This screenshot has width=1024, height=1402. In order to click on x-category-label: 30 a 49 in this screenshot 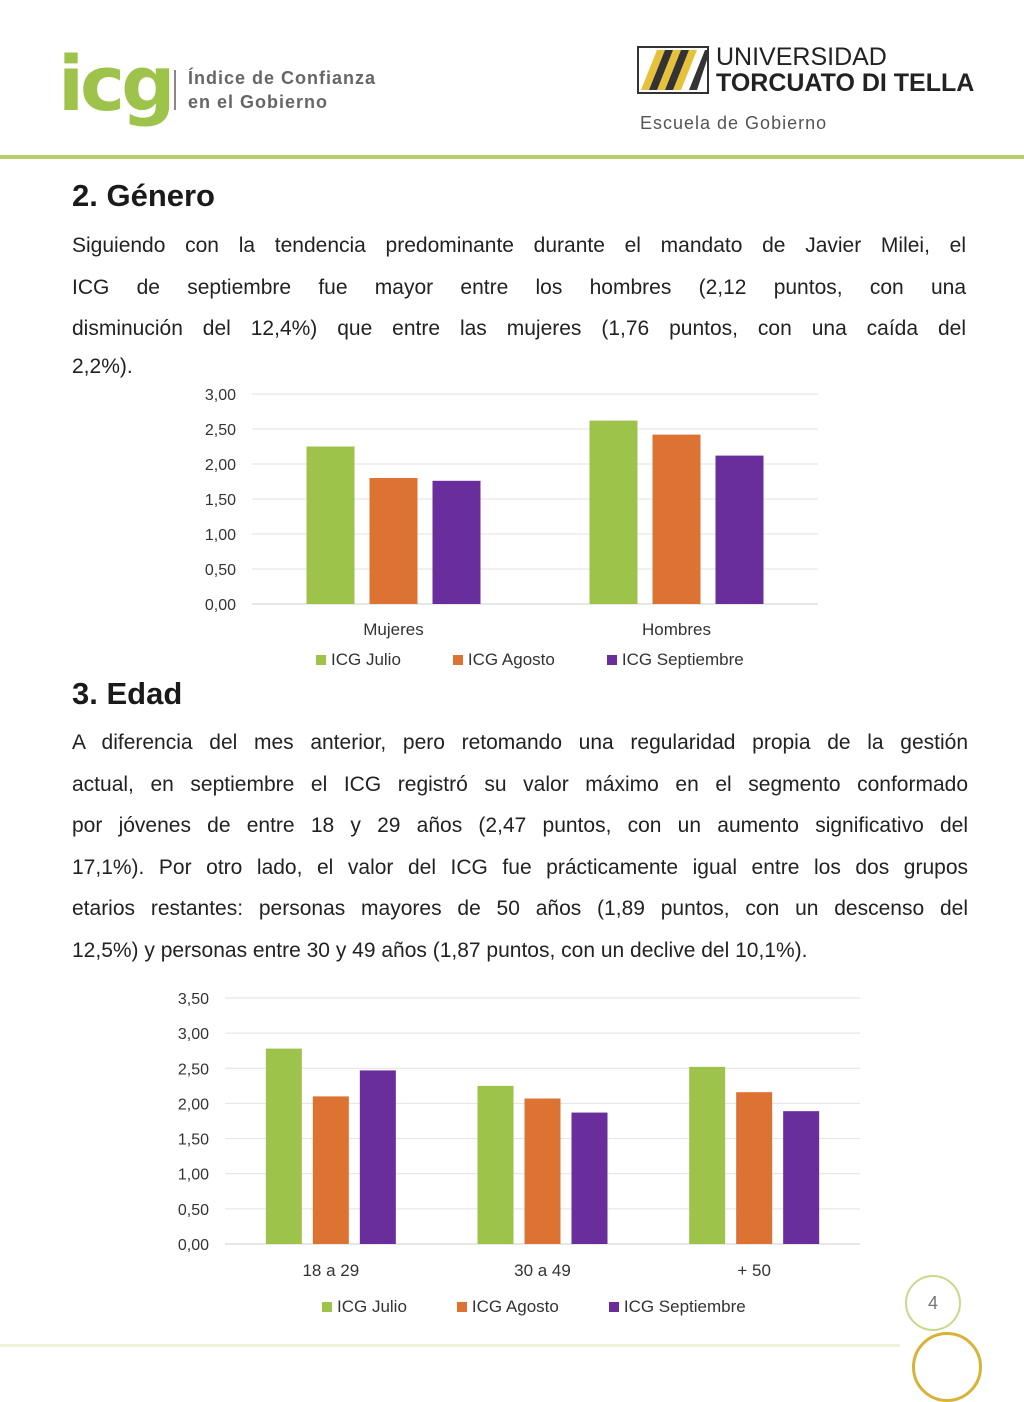, I will do `click(542, 1270)`.